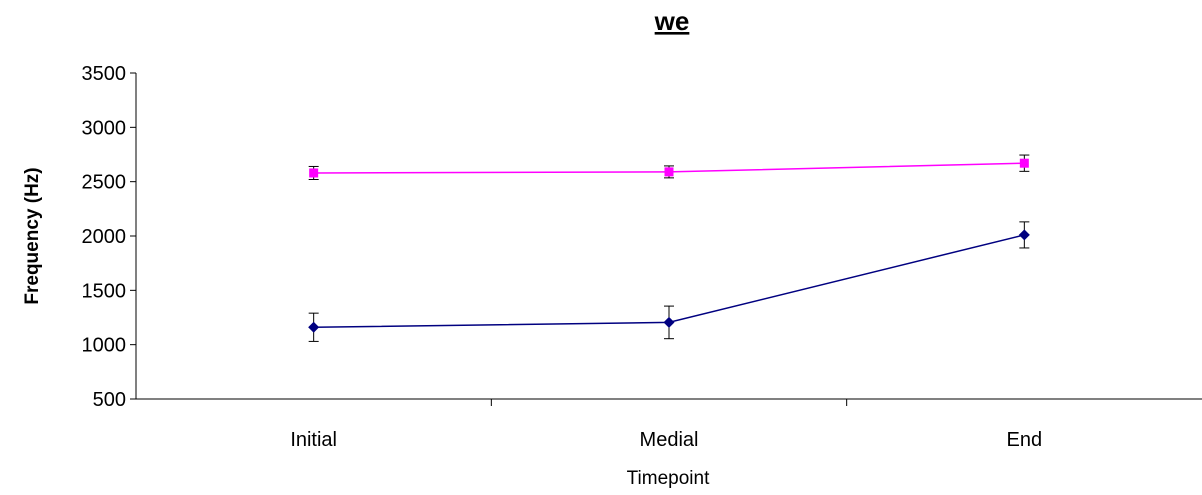  I want to click on y-tick-label: 1000, so click(104, 346).